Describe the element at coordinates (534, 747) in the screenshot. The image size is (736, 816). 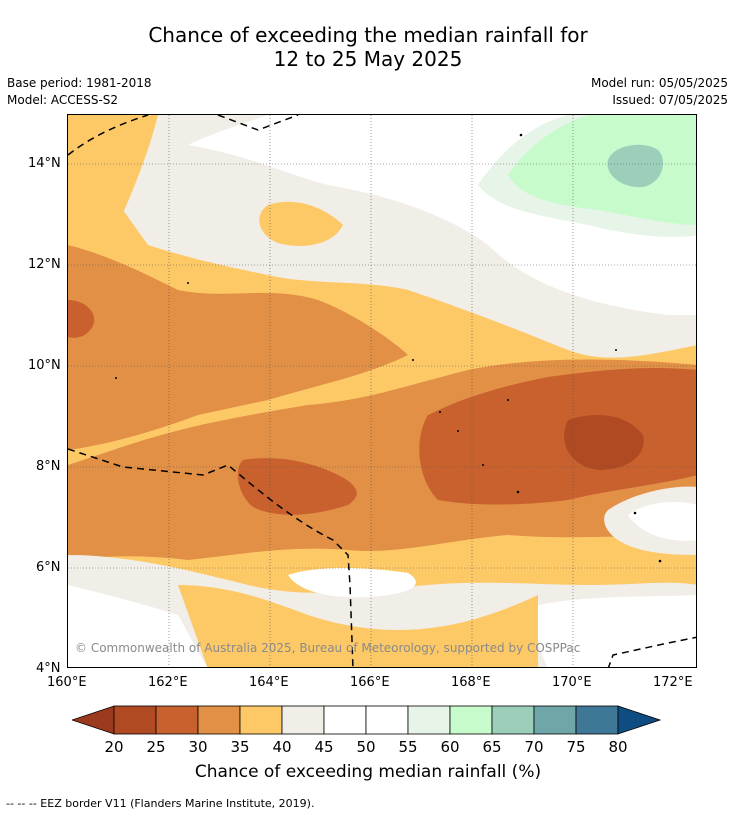
I see `colorbar-tick-label: 70` at that location.